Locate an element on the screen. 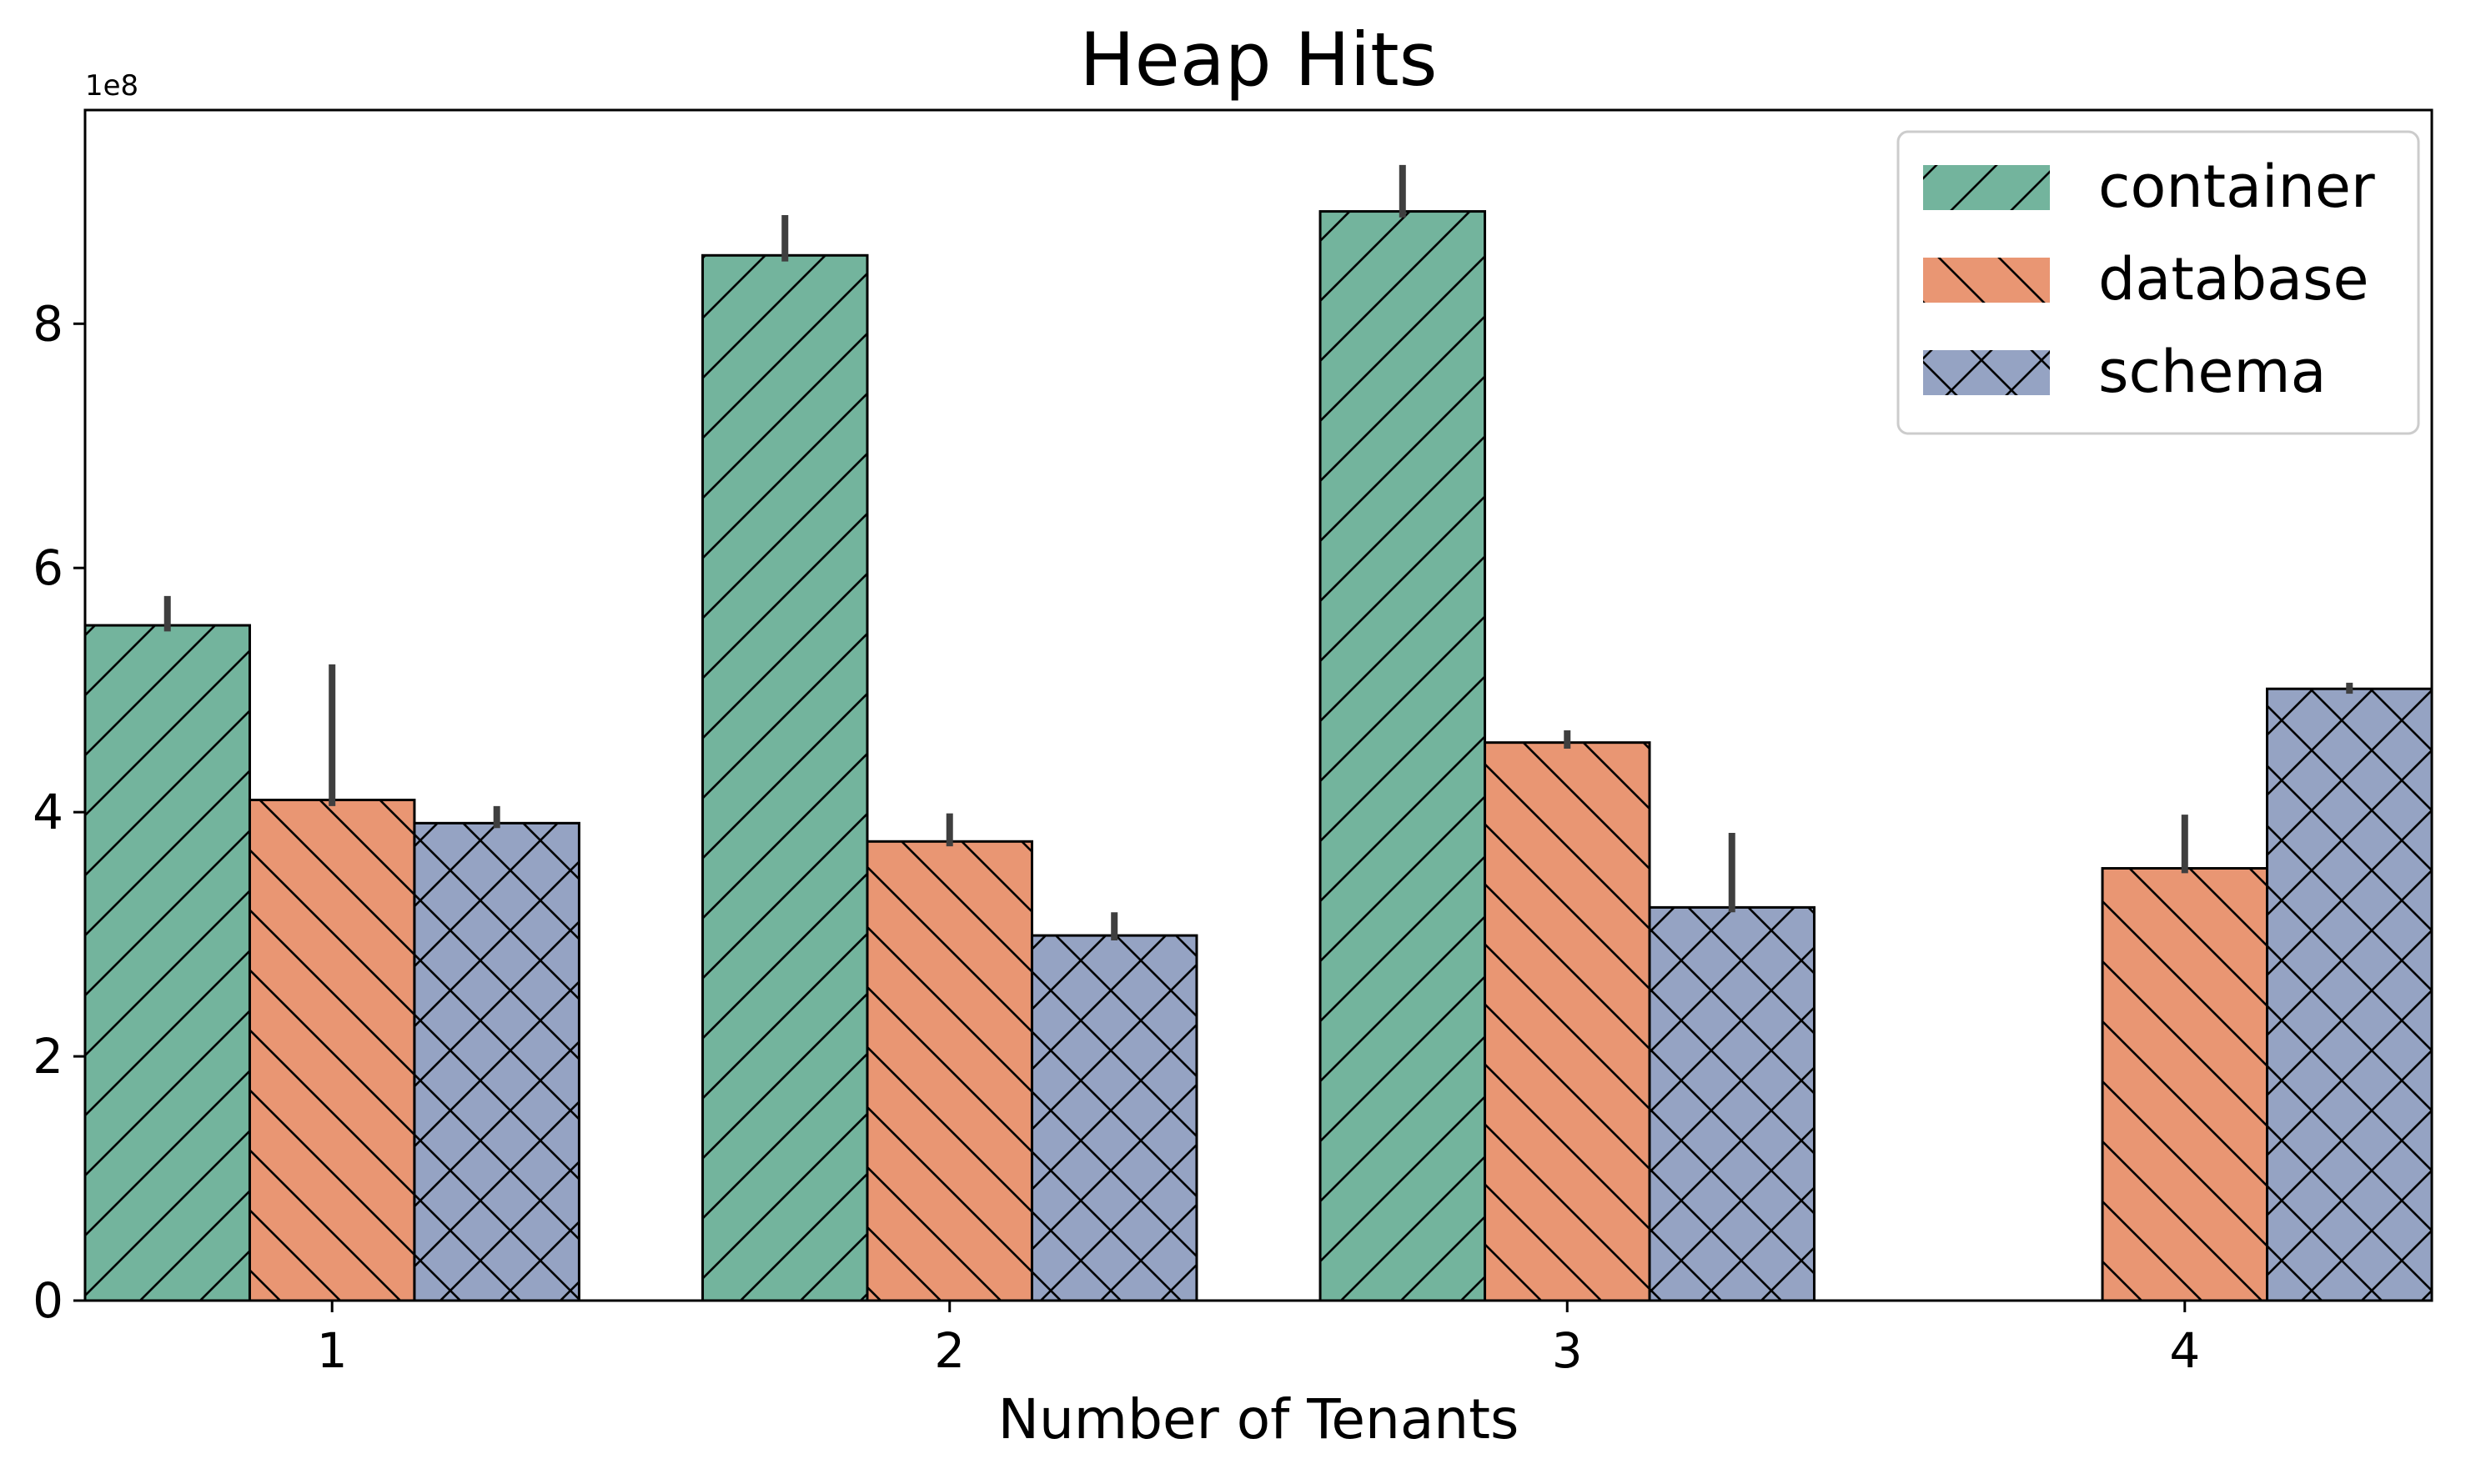 The height and width of the screenshot is (1484, 2476). y-tick-label-6: 6 is located at coordinates (48, 567).